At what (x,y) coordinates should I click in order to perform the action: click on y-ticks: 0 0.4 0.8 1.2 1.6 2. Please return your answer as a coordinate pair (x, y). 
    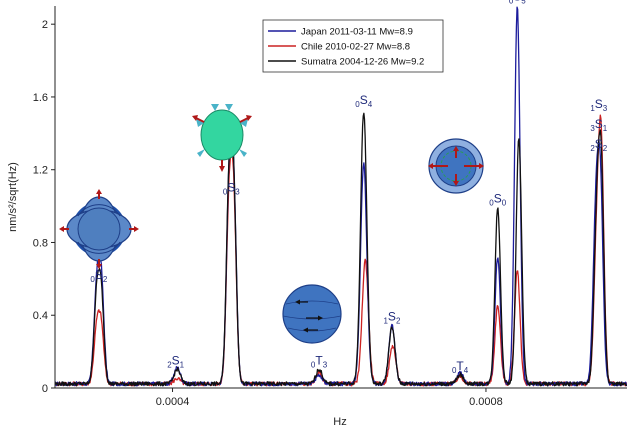
    Looking at the image, I should click on (44, 207).